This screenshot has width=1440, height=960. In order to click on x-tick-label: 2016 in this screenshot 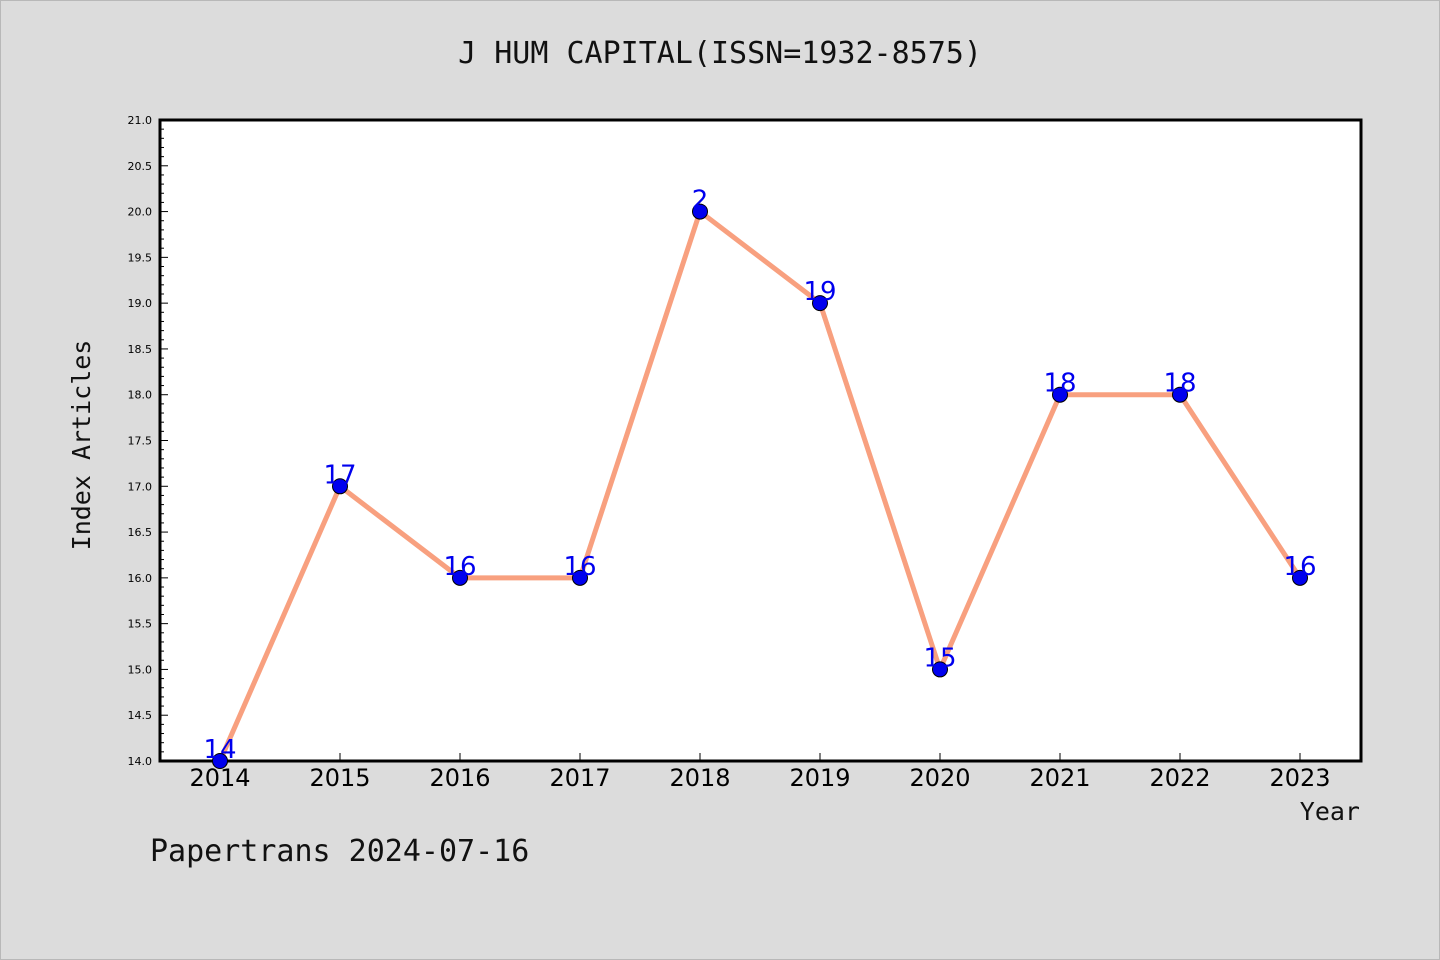, I will do `click(459, 778)`.